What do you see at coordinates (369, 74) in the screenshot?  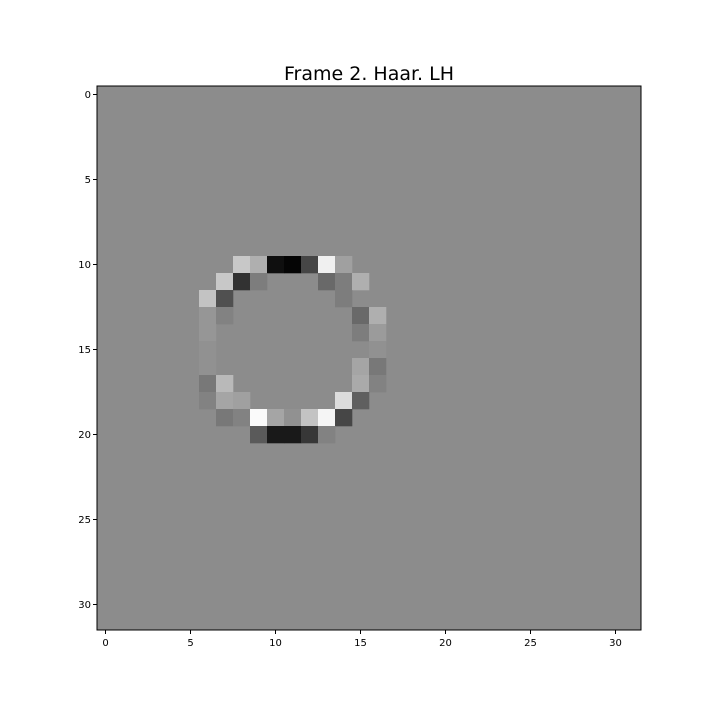 I see `chart-title: Frame 2. Haar. LH` at bounding box center [369, 74].